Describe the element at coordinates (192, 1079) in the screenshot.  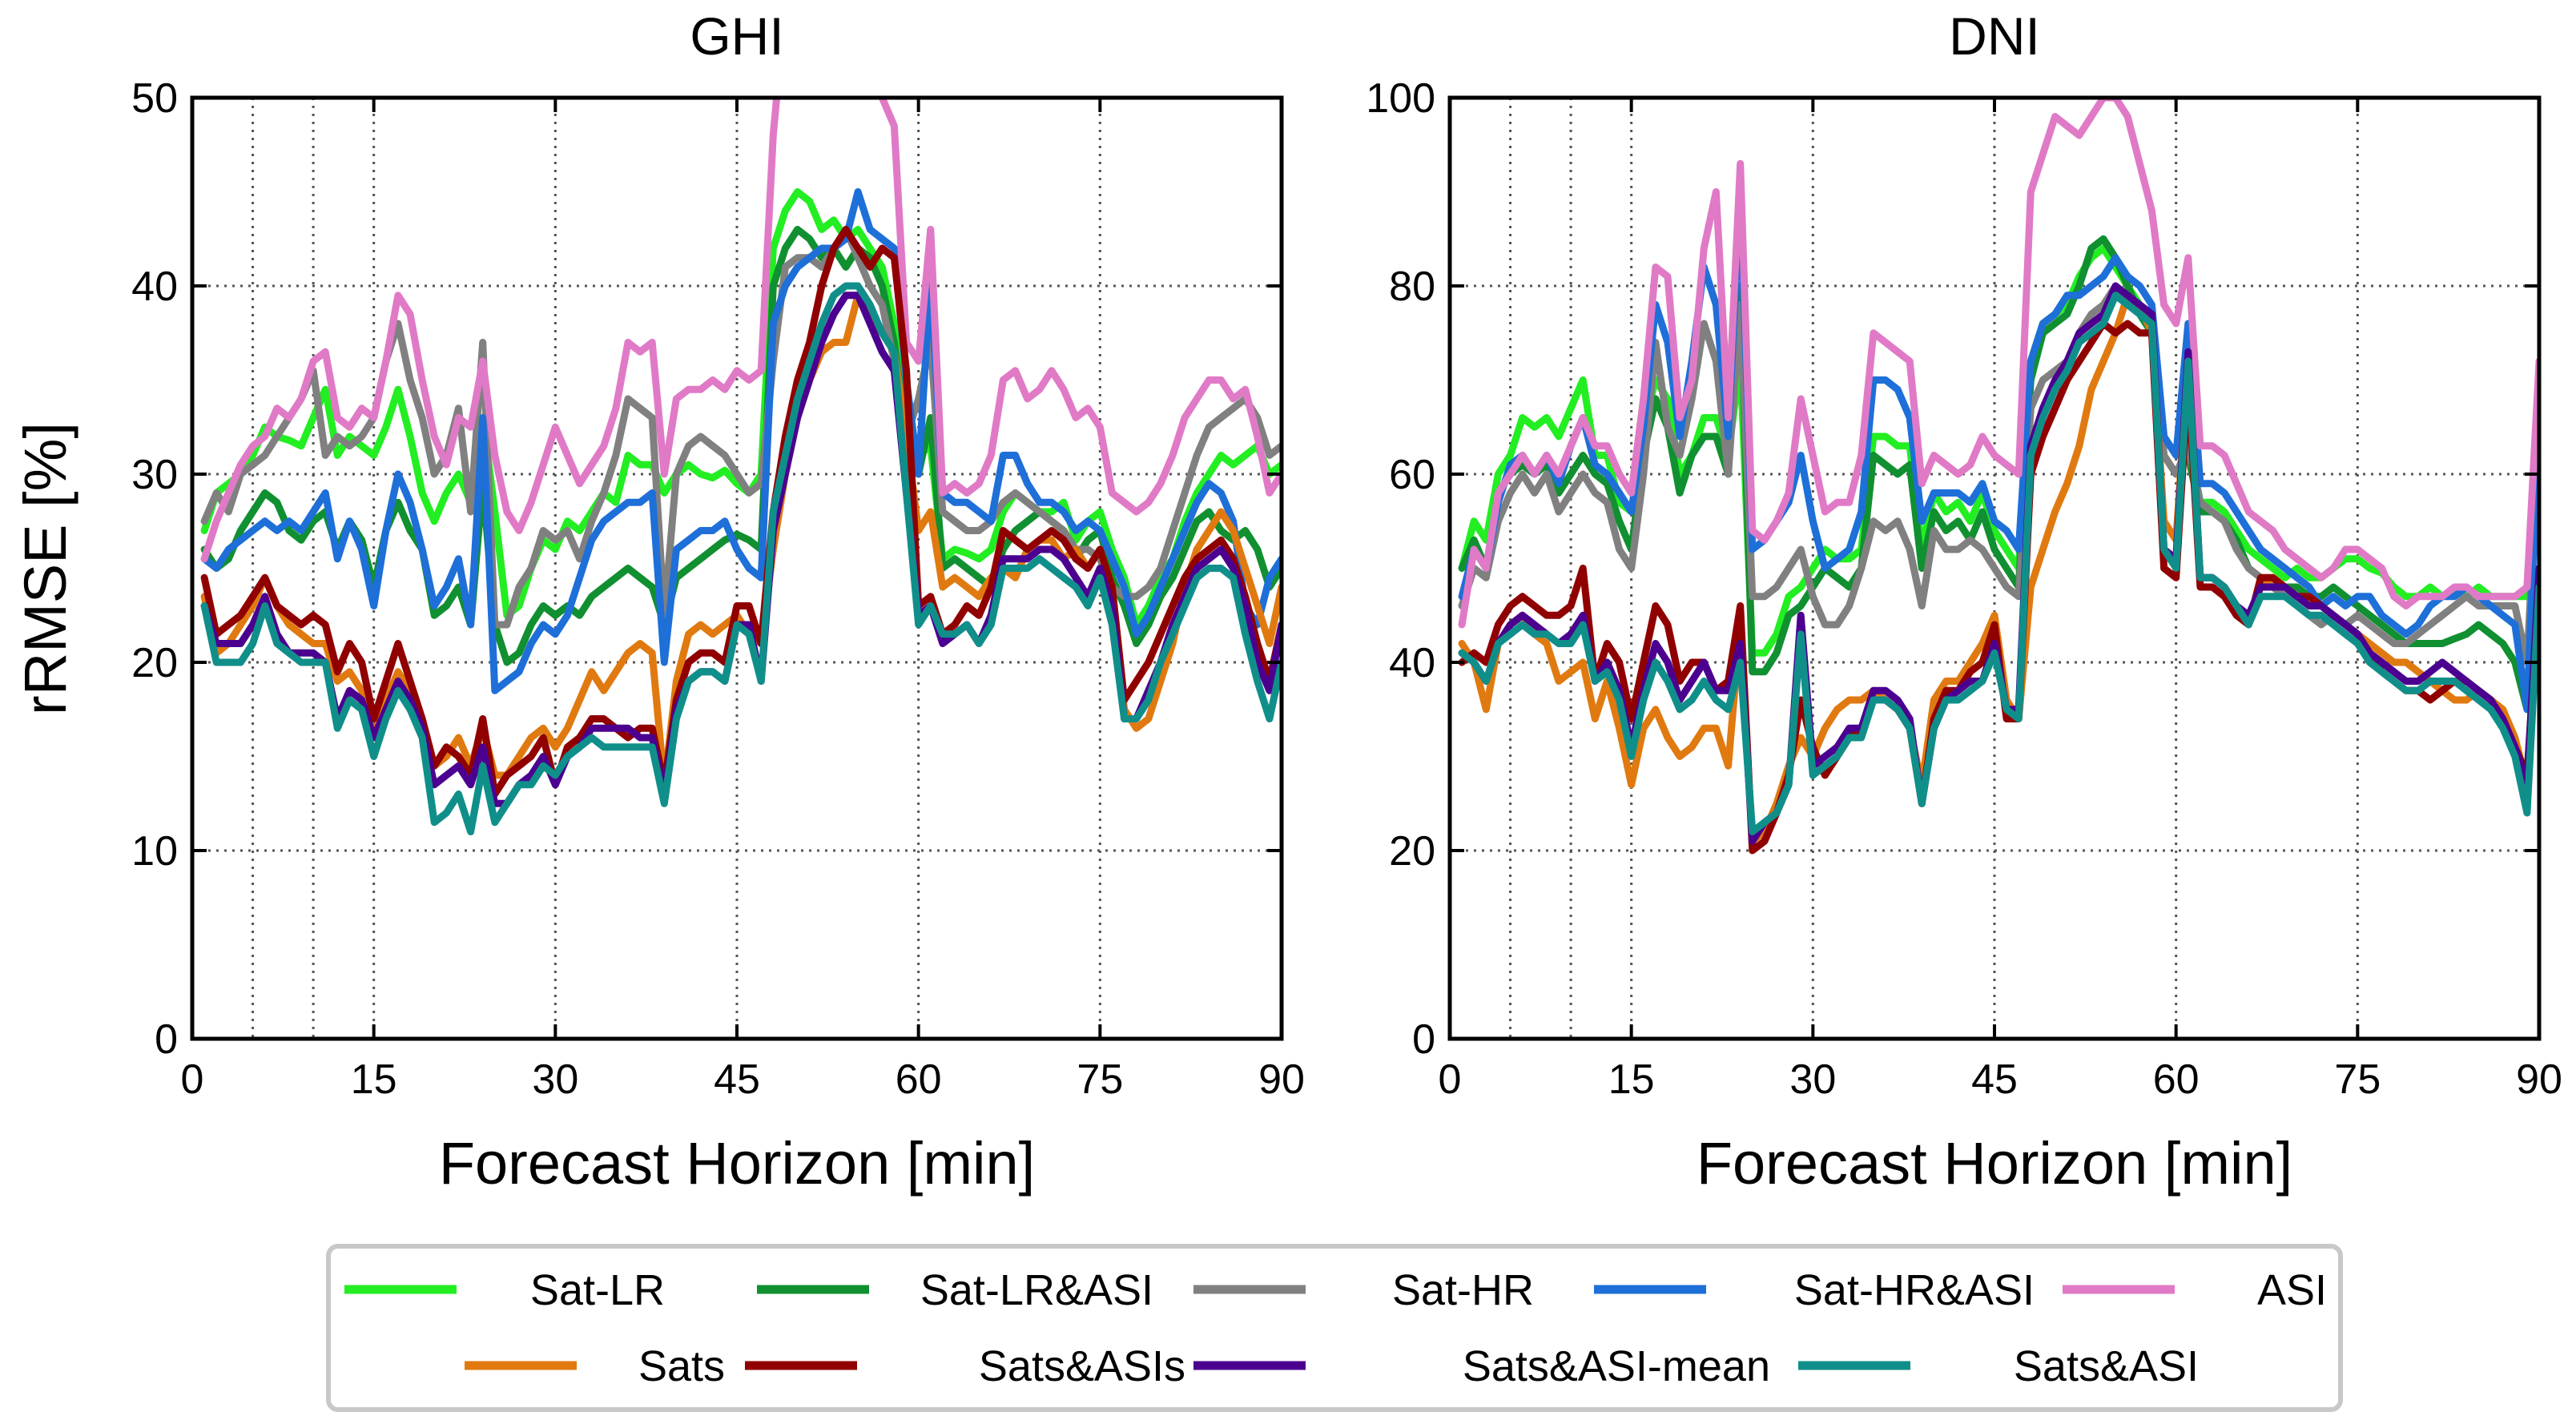
I see `ghi-xtick-label: 0` at that location.